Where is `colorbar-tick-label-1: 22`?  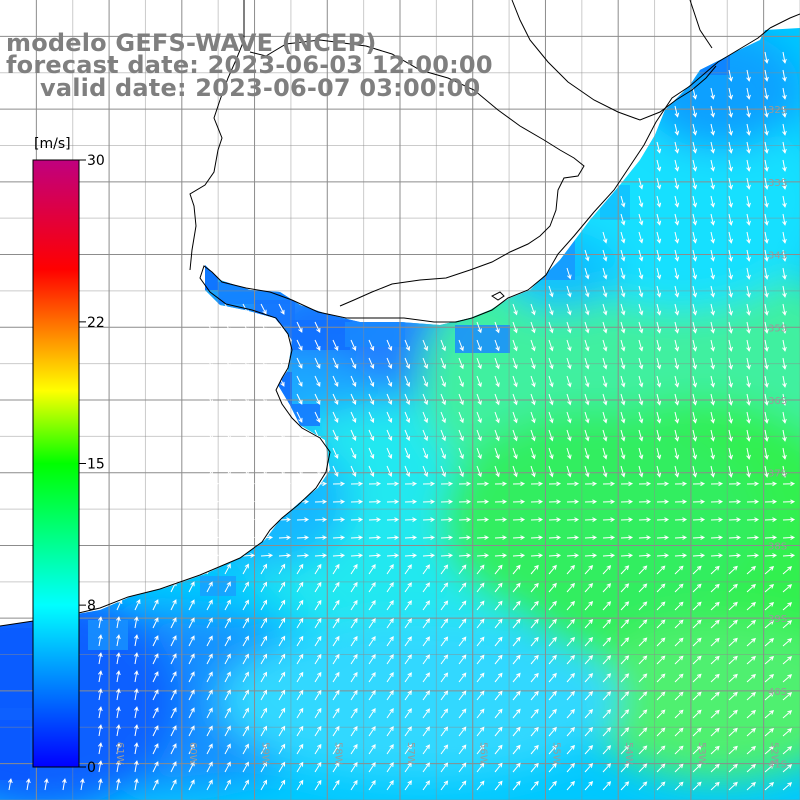 colorbar-tick-label-1: 22 is located at coordinates (96, 323).